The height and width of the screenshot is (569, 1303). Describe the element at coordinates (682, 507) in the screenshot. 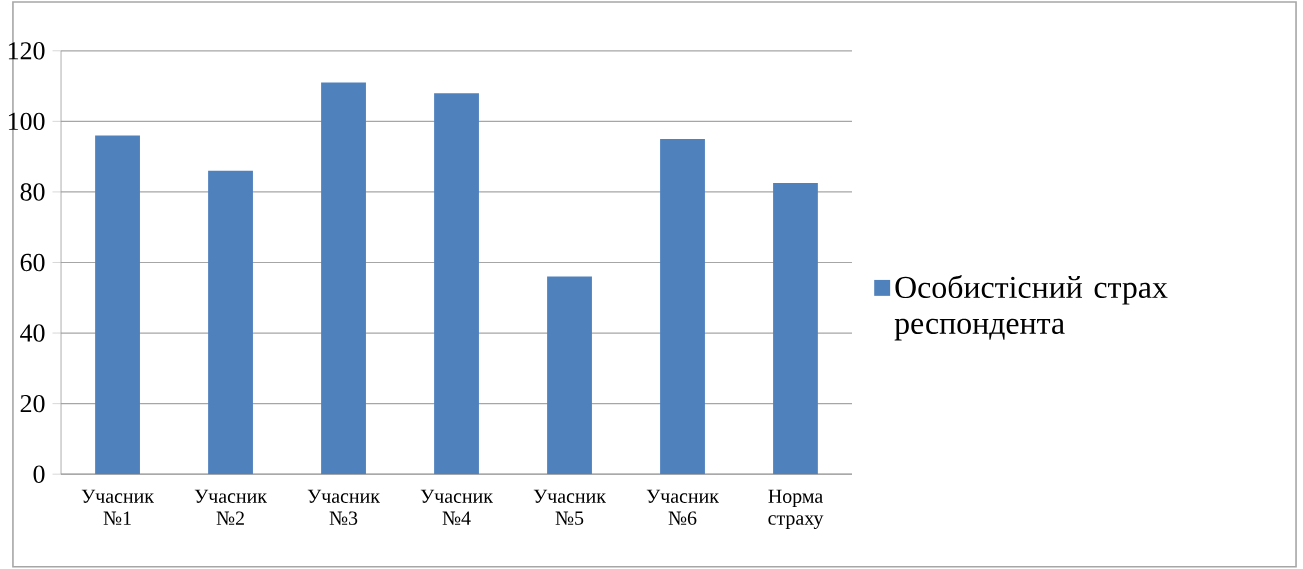

I see `x-tick-label: Учасник №6` at that location.